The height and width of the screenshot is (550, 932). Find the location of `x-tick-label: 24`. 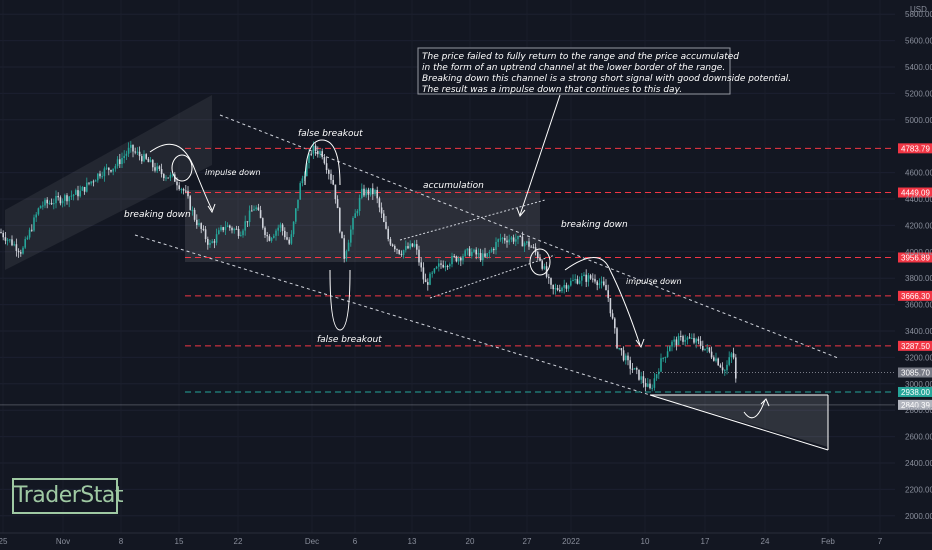

x-tick-label: 24 is located at coordinates (765, 541).